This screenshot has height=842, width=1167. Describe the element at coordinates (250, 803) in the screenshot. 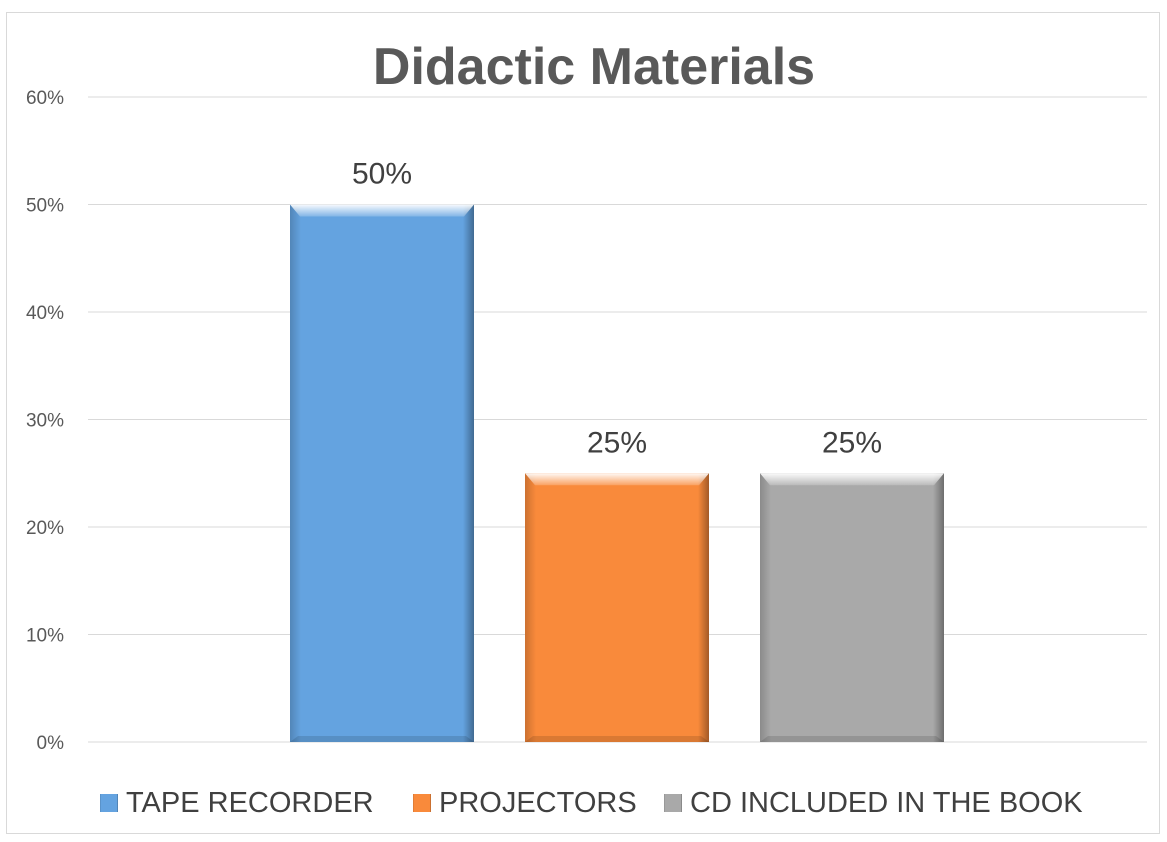

I see `legend-label: TAPE RECORDER` at that location.